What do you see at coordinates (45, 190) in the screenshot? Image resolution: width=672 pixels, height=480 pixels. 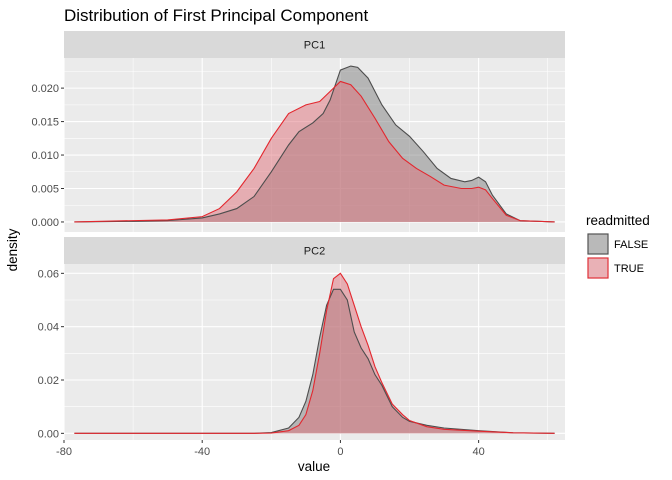 I see `y-tick-label: 0.005` at bounding box center [45, 190].